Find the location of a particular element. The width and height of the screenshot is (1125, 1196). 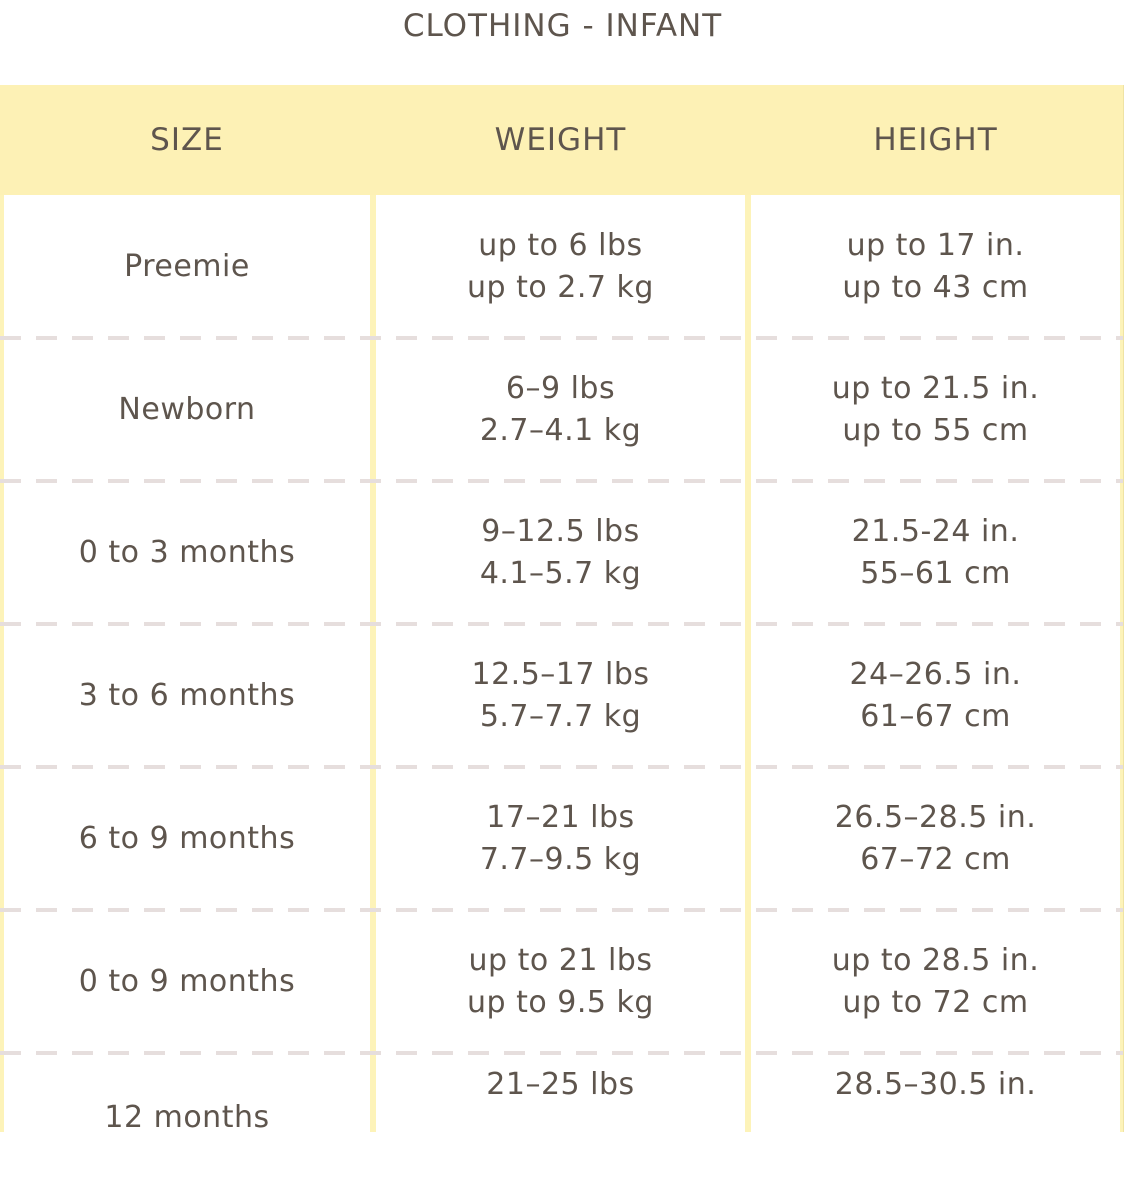

size-label: 0 to 9 months is located at coordinates (187, 981).